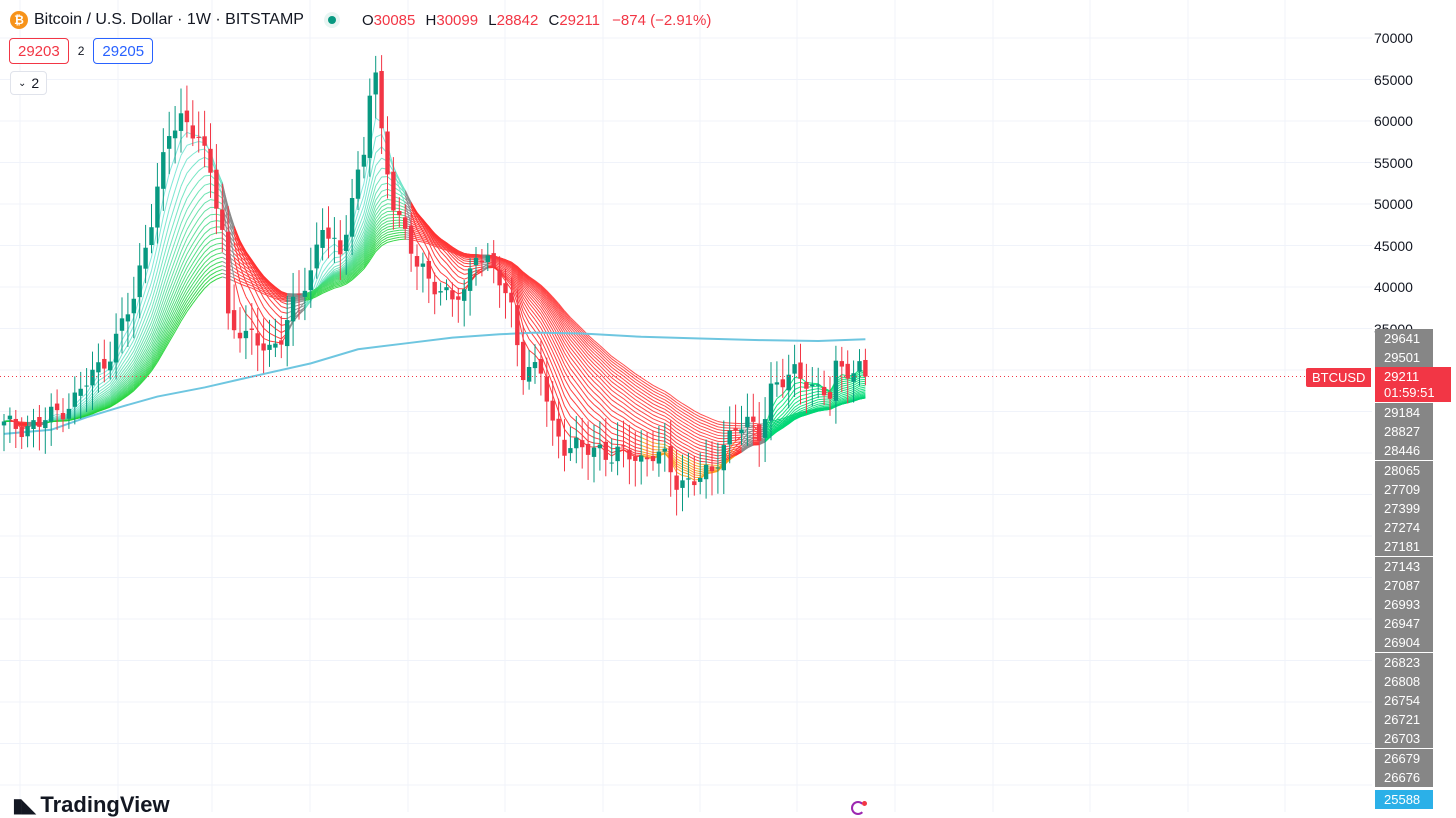 The image size is (1456, 818). I want to click on symbol-title: Bitcoin / U.S. Dollar · 1W · BITSTAMP, so click(169, 20).